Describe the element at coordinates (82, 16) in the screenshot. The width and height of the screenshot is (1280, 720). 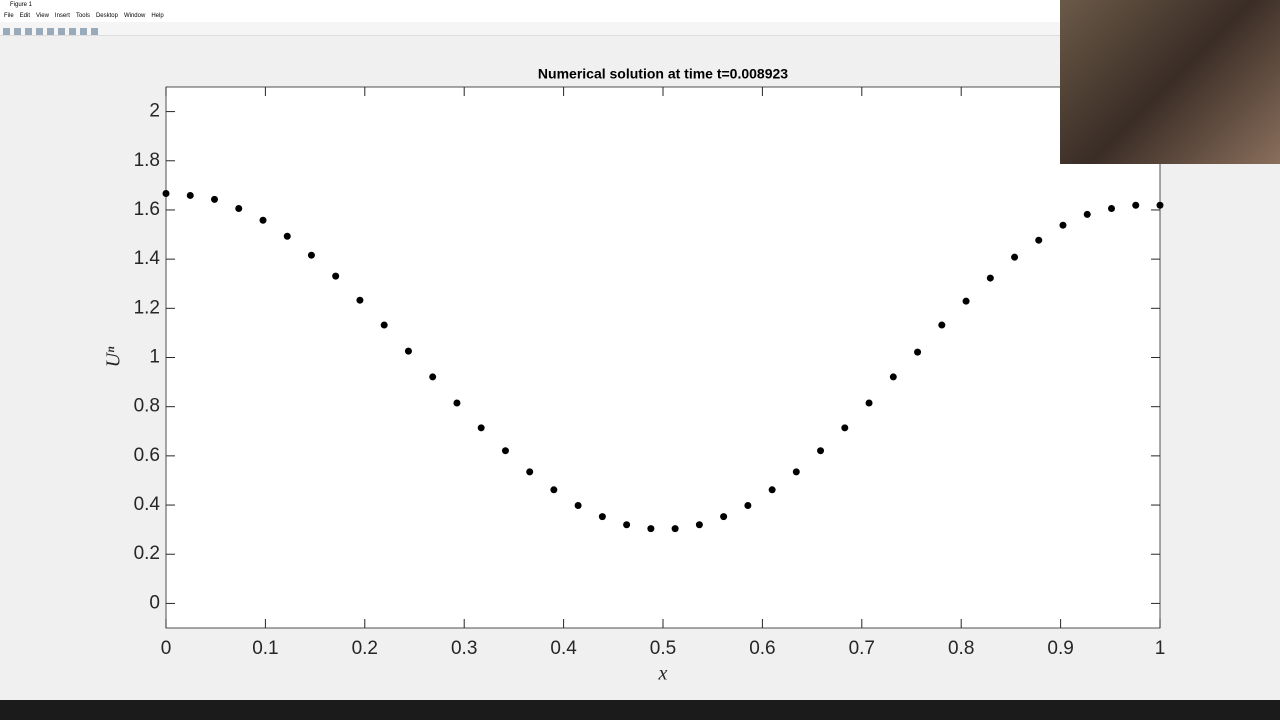
I see `menu-item: Tools` at that location.